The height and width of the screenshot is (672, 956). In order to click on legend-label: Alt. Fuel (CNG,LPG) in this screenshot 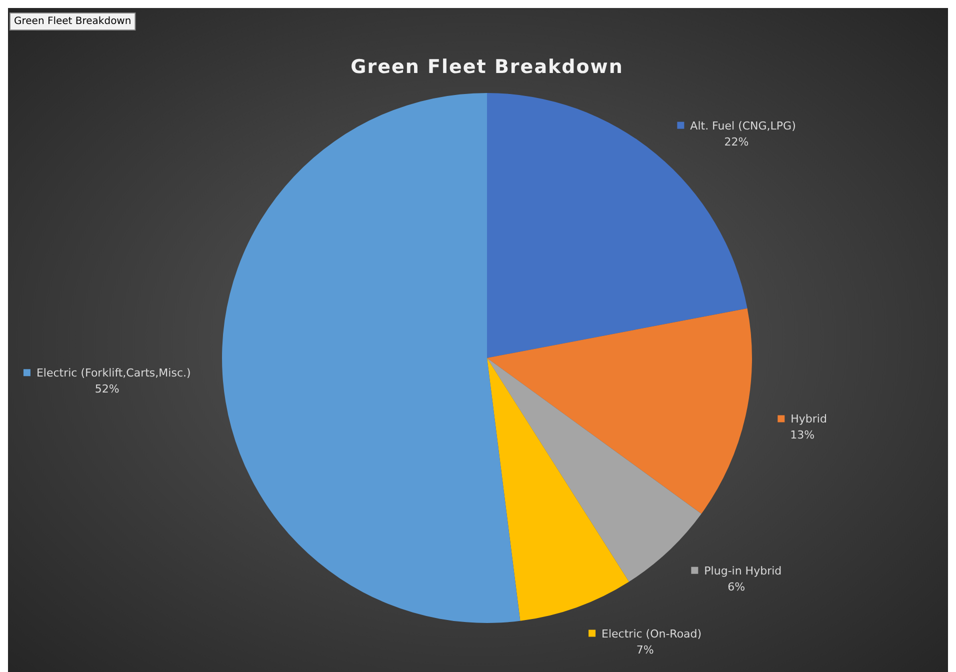, I will do `click(743, 125)`.